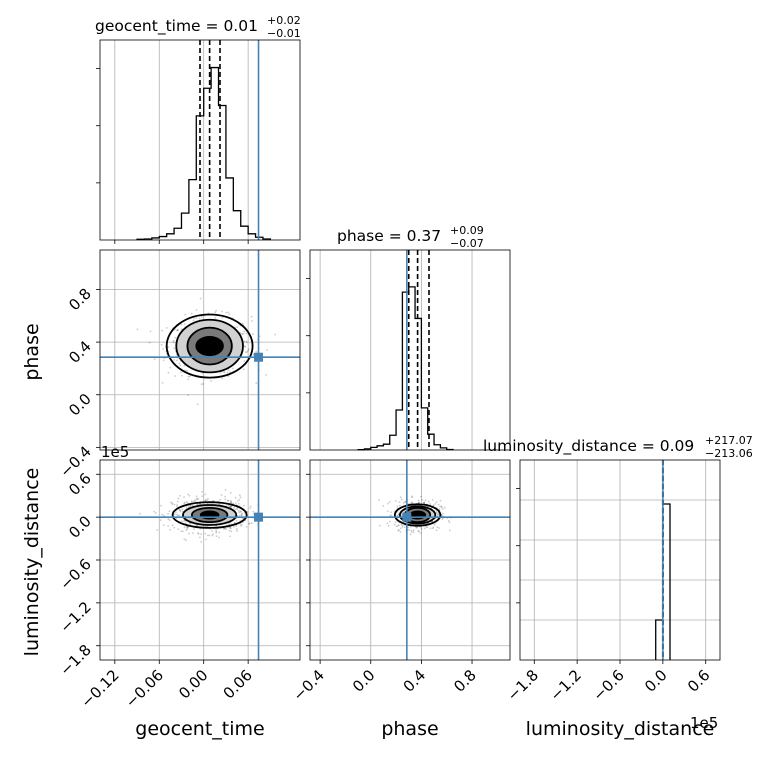  Describe the element at coordinates (405, 368) in the screenshot. I see `hist-phase-histogram-step` at that location.